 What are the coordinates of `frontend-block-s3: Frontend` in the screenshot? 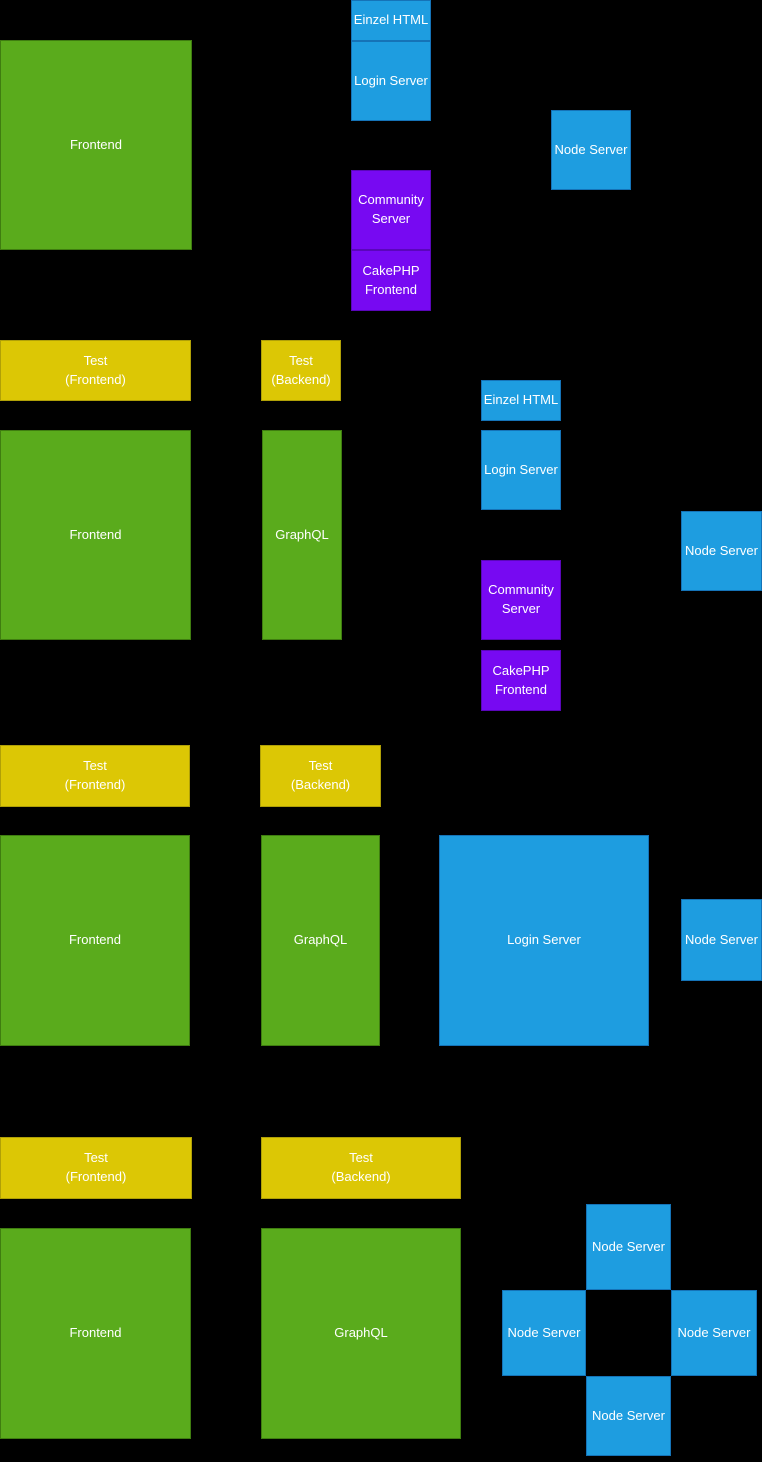 It's located at (95, 940).